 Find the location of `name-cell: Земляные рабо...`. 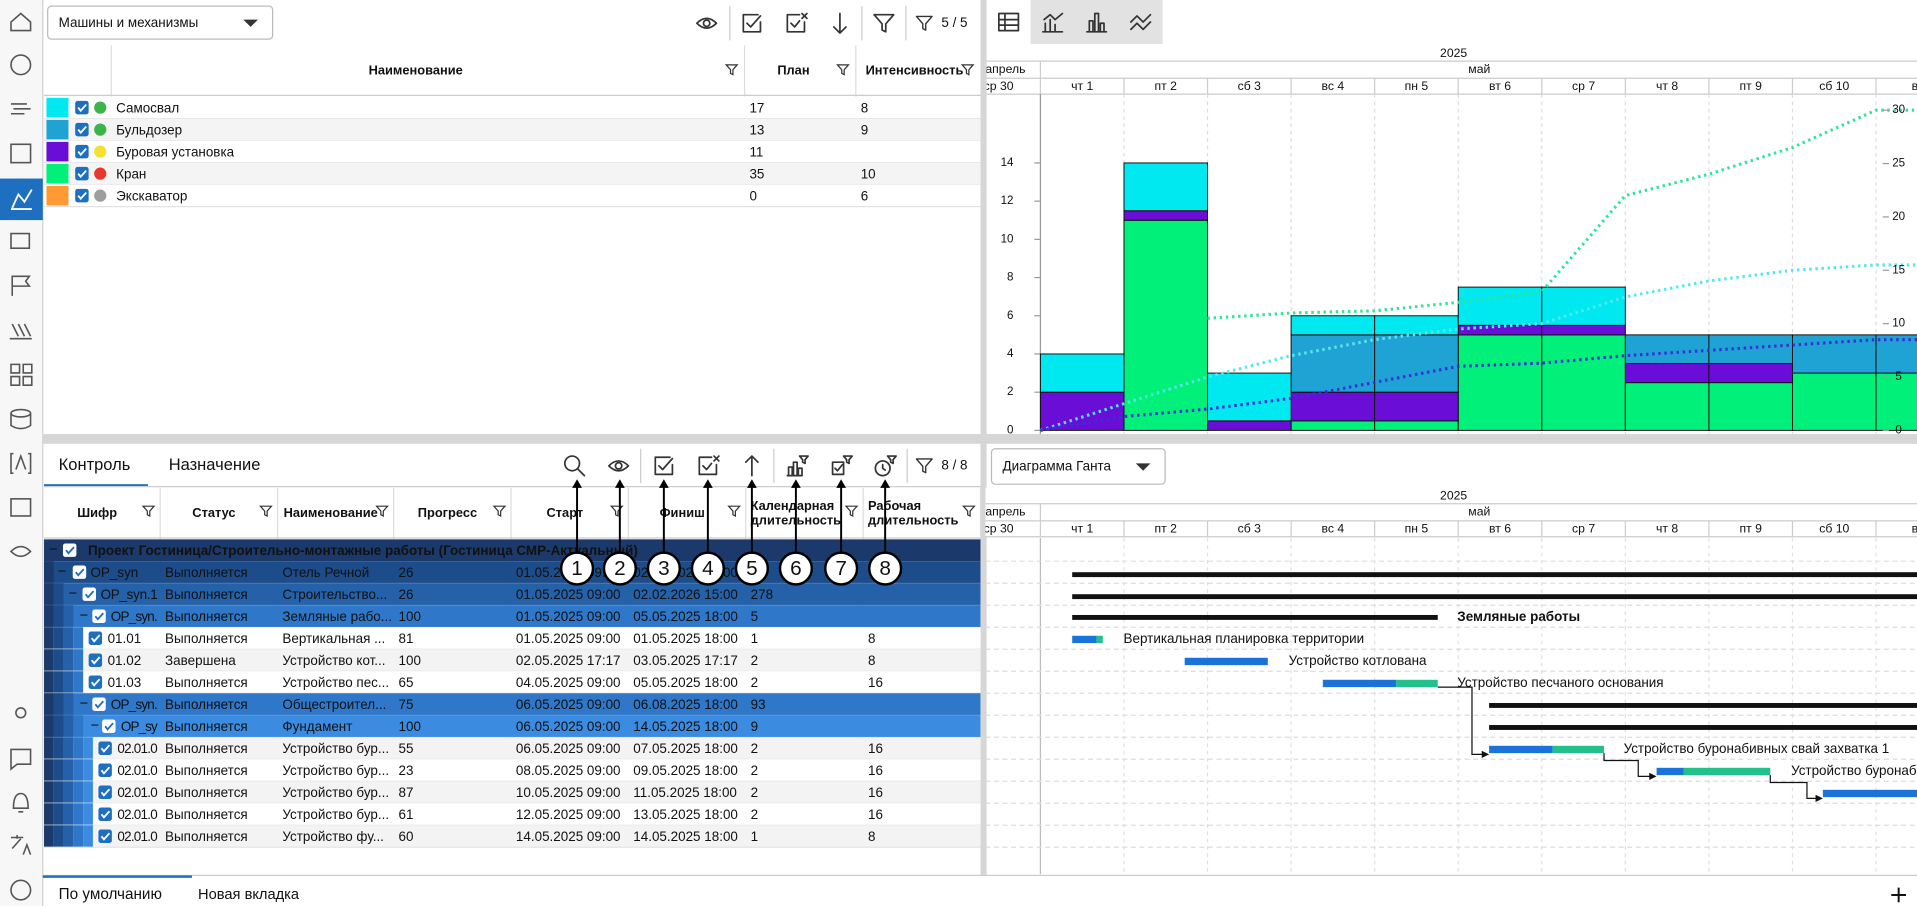

name-cell: Земляные рабо... is located at coordinates (337, 616).